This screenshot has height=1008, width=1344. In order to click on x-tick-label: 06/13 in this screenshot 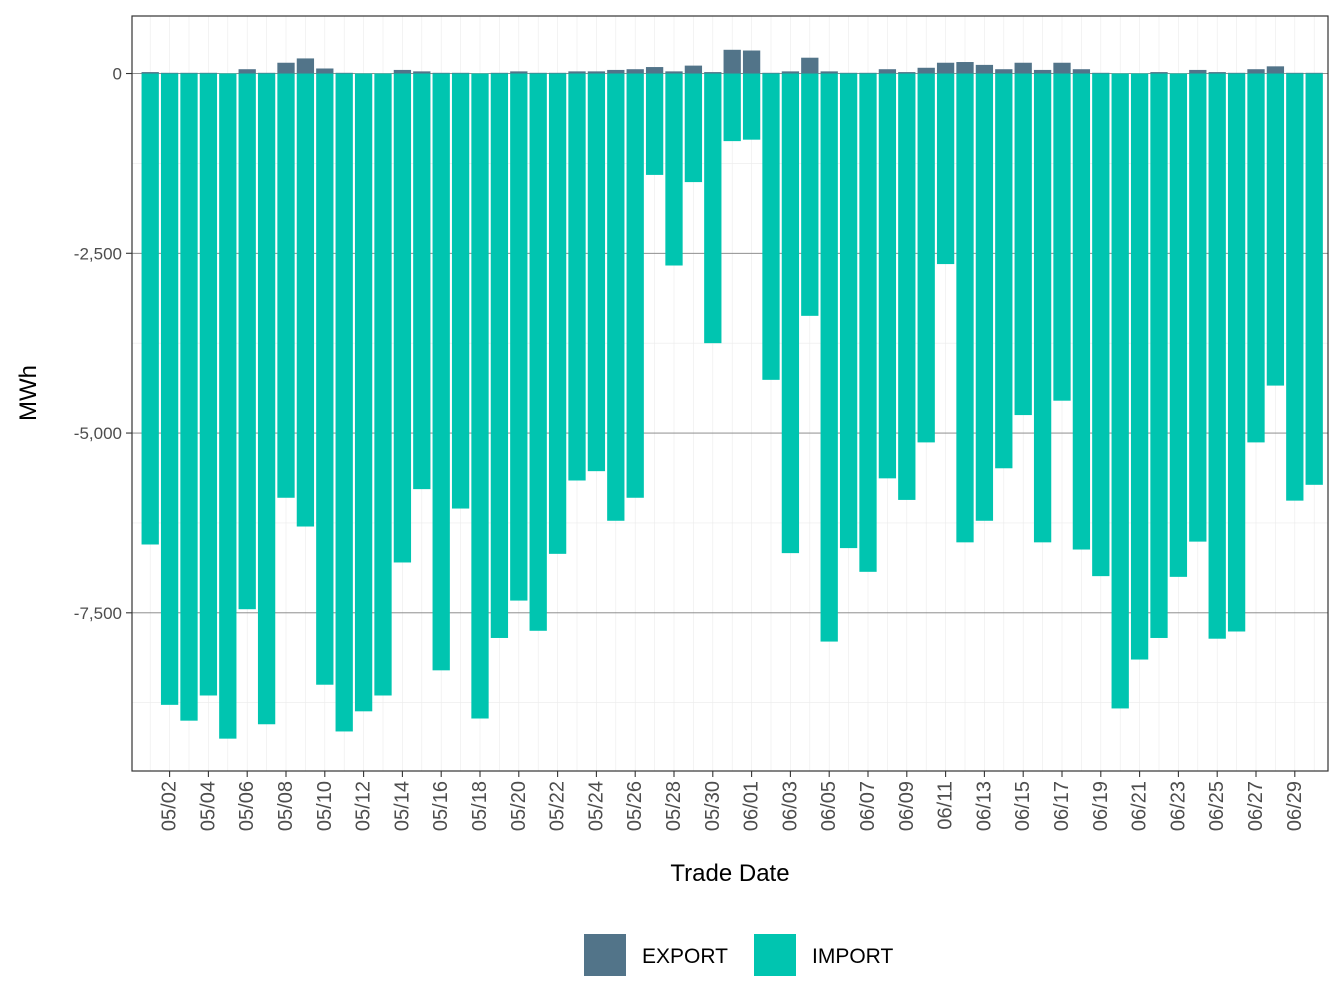, I will do `click(984, 806)`.